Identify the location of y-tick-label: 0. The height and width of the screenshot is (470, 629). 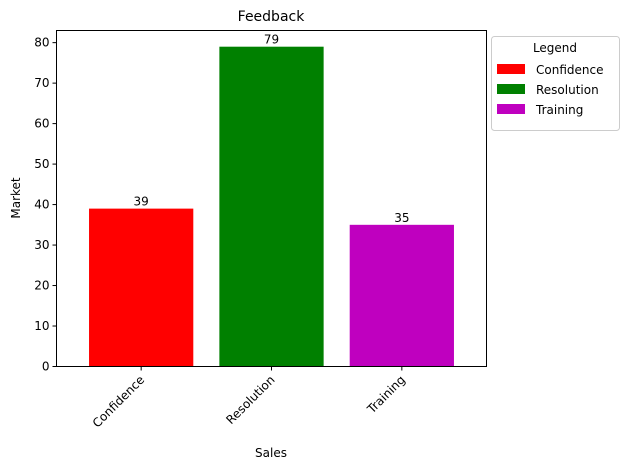
(46, 367).